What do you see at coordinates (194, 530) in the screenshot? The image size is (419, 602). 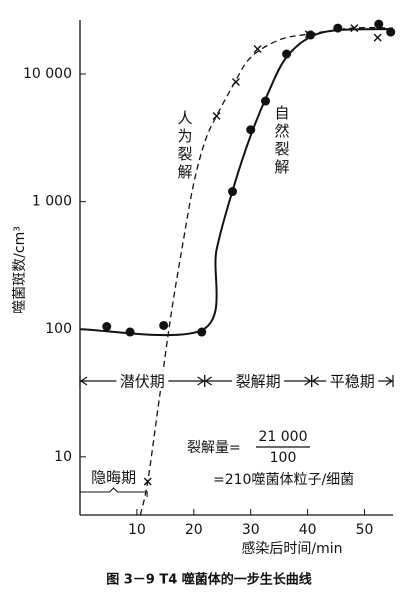 I see `x-tick-label: 20` at bounding box center [194, 530].